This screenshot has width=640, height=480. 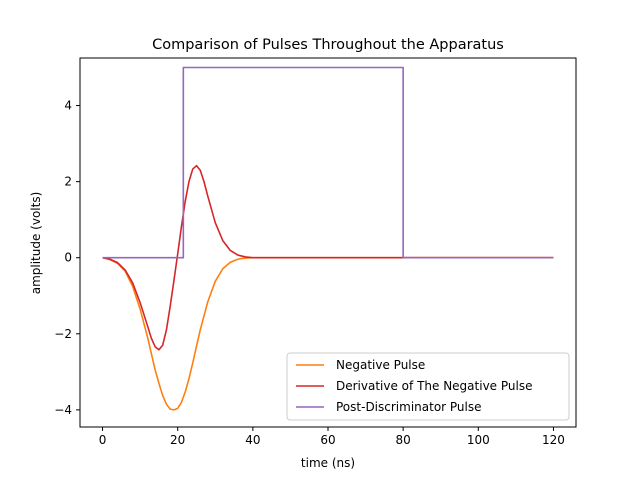 I want to click on x-tick-label: 60, so click(x=327, y=440).